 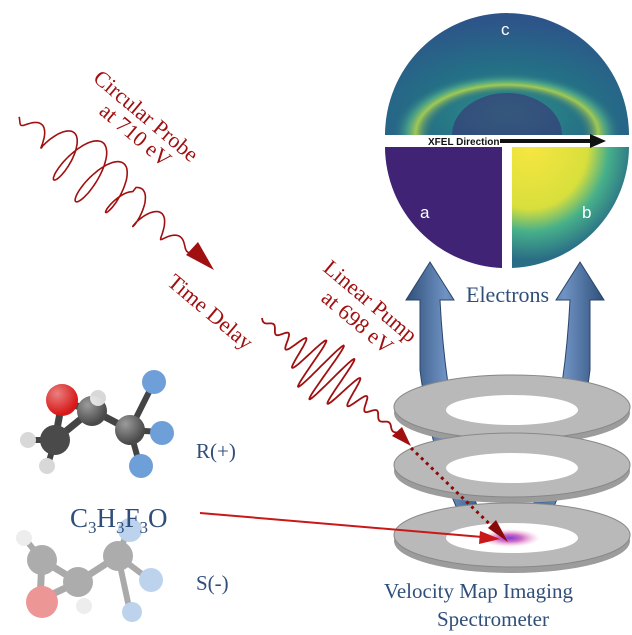 I want to click on panel-c-label: c, so click(x=505, y=29).